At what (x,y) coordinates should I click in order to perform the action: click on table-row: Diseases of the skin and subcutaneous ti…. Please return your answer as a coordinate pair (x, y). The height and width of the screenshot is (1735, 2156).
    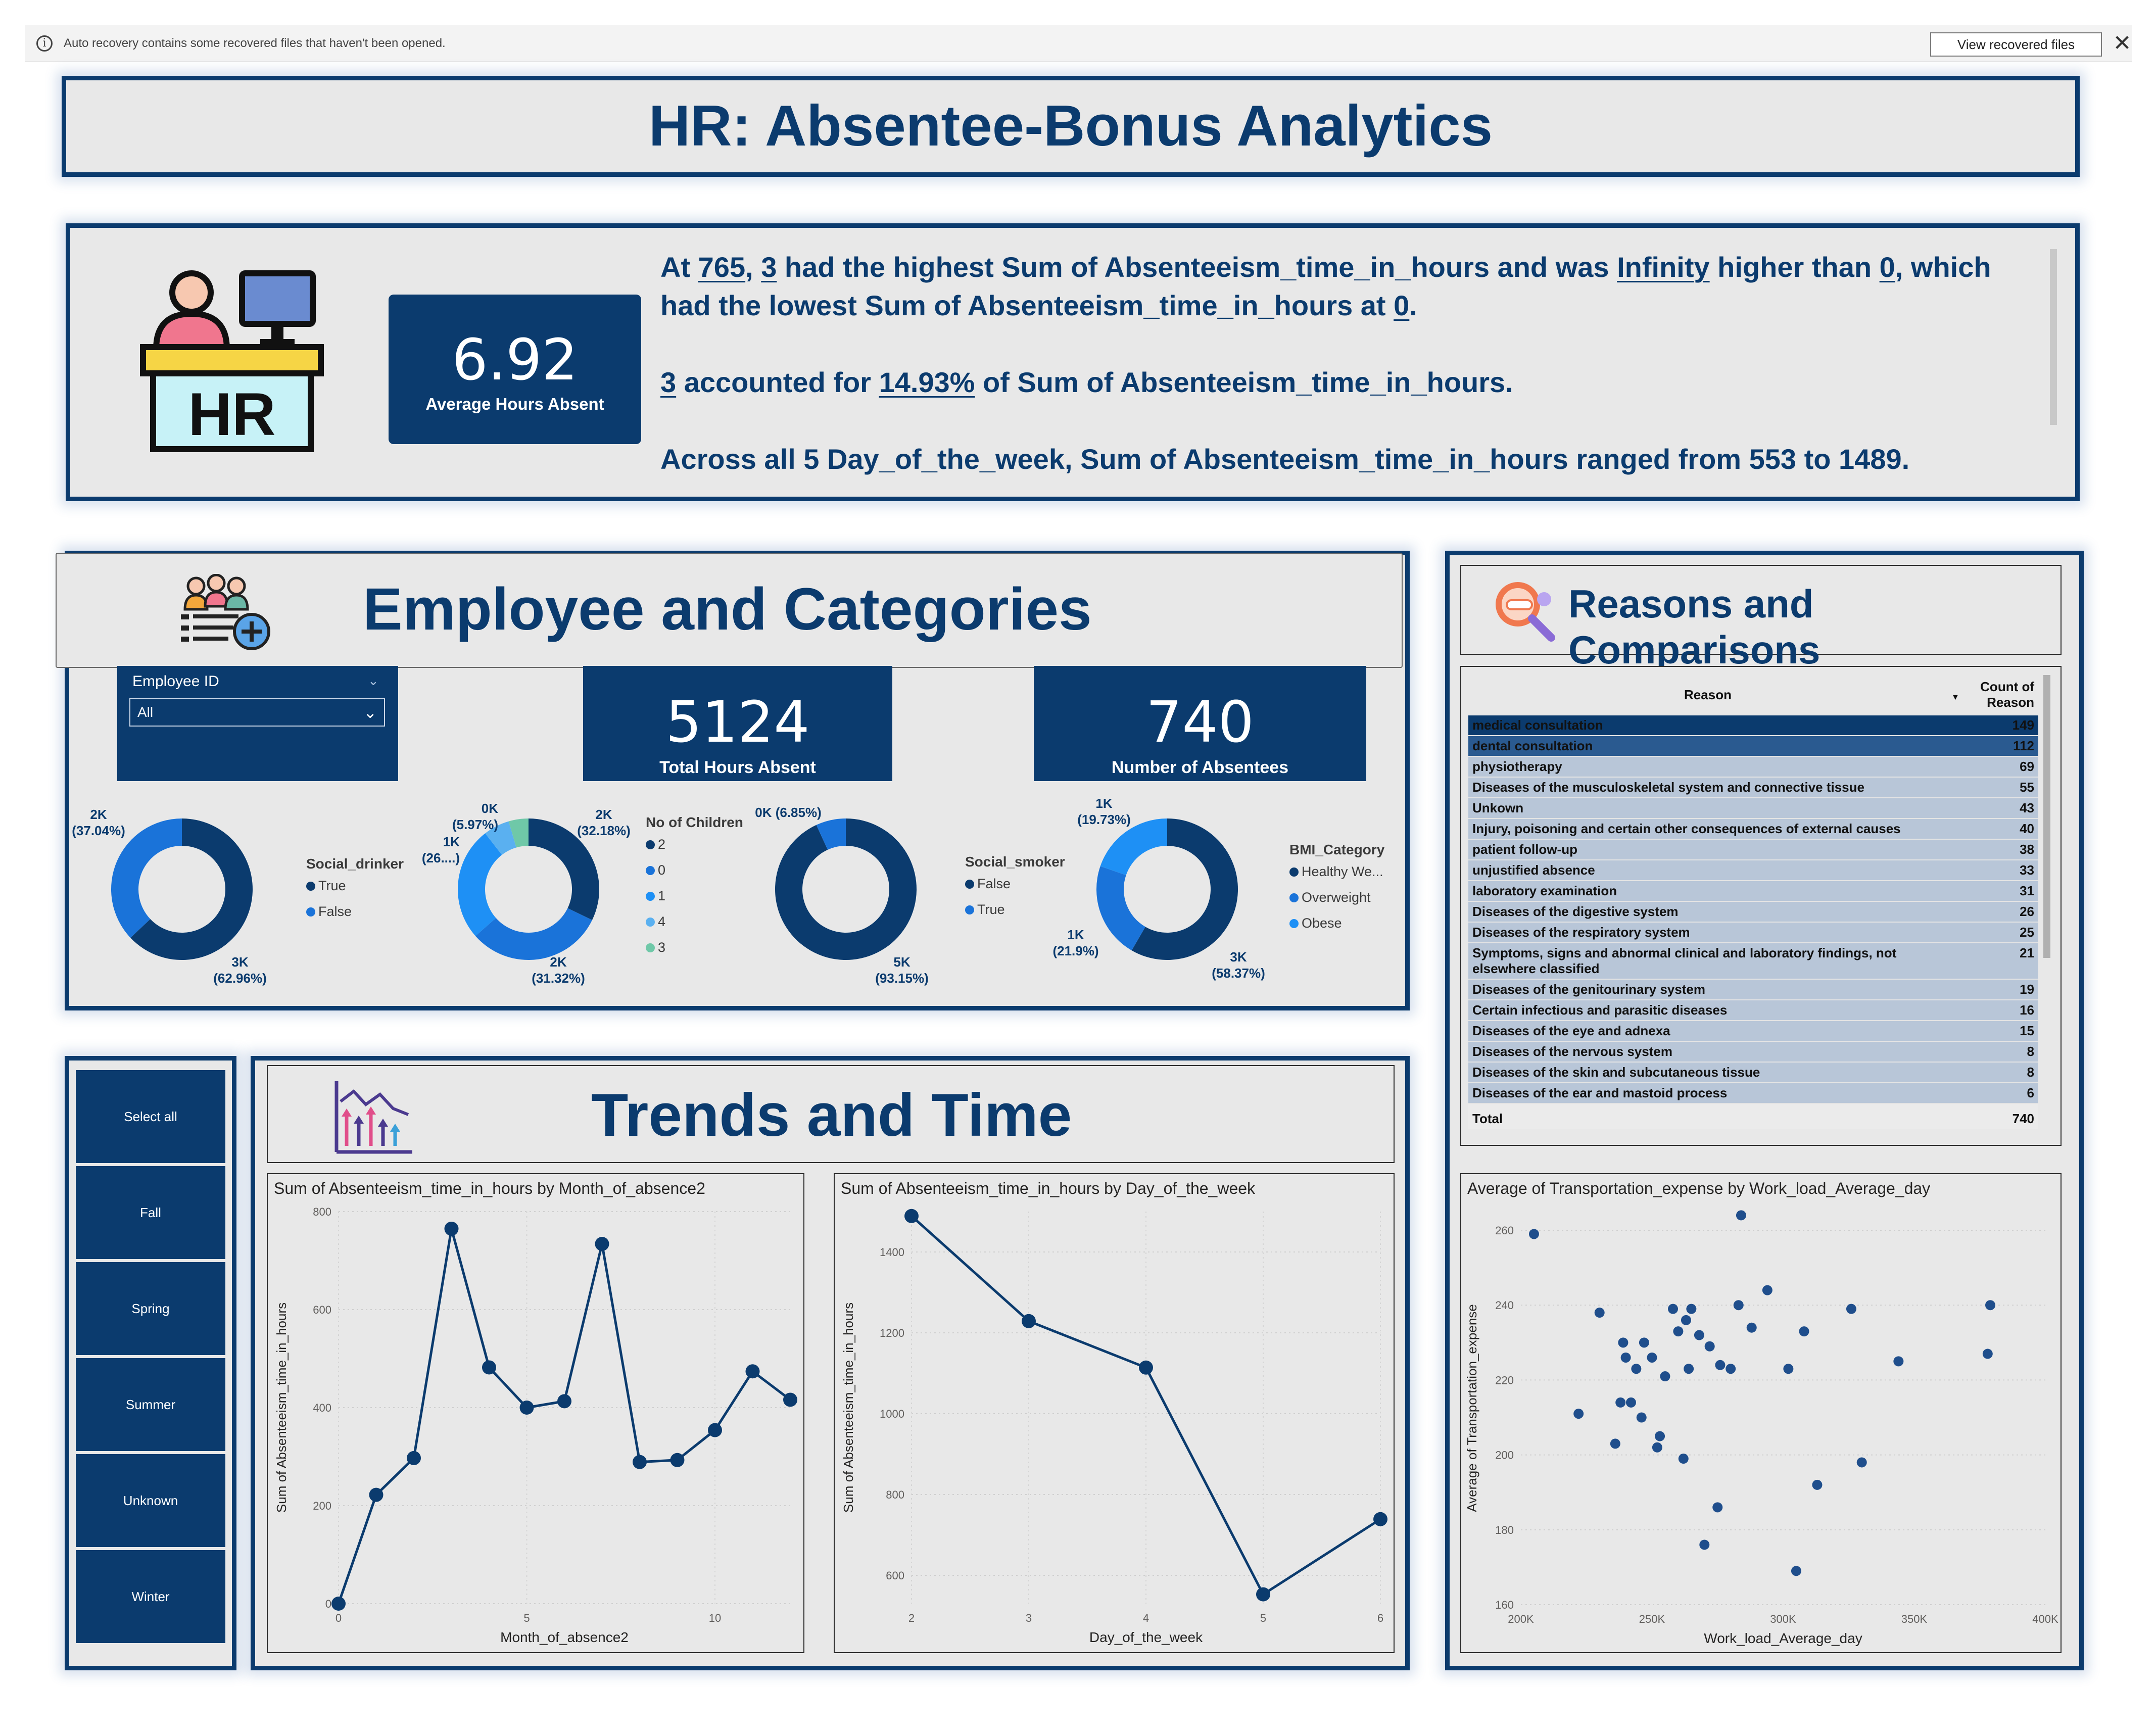
    Looking at the image, I should click on (1753, 1072).